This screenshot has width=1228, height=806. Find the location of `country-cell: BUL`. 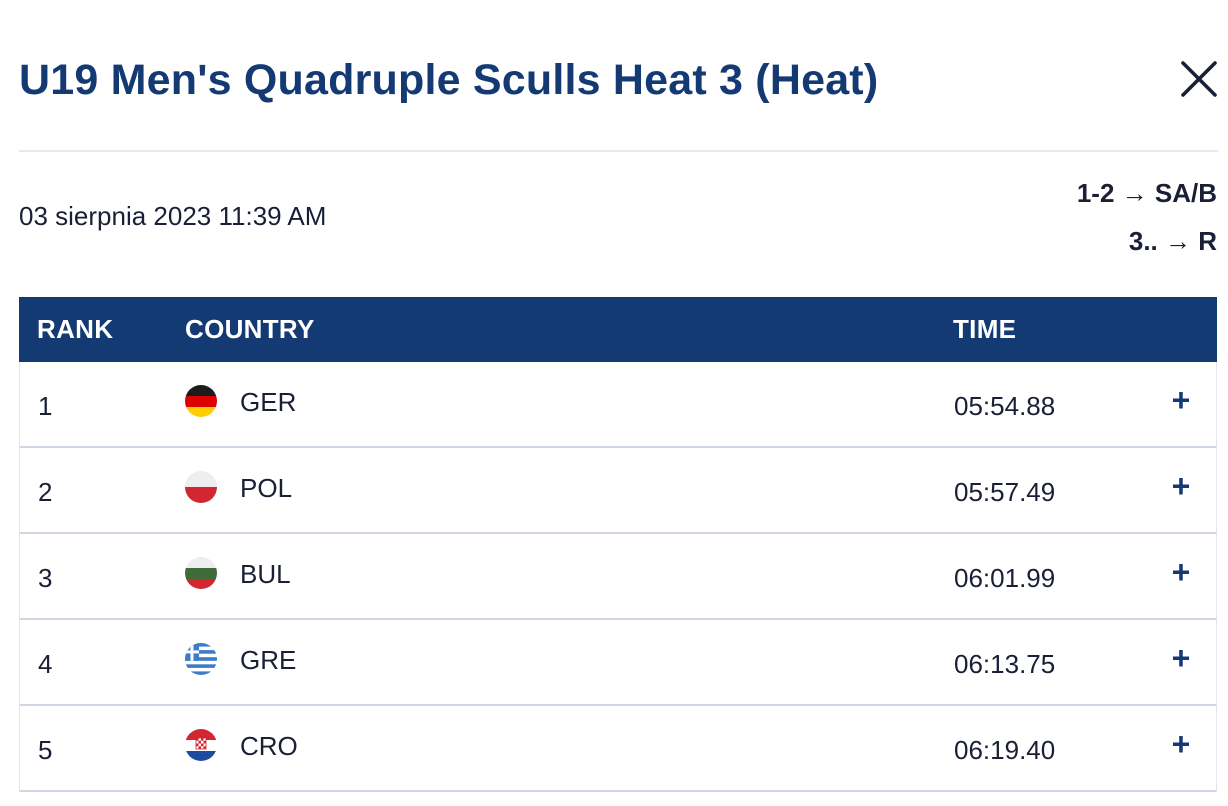

country-cell: BUL is located at coordinates (265, 574).